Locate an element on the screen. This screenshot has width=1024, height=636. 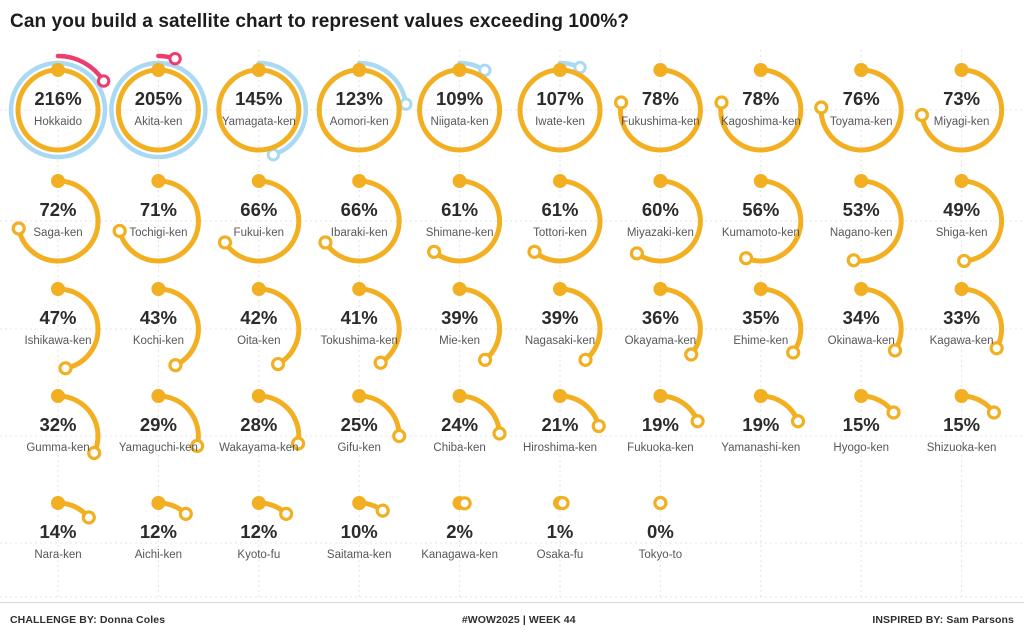
prefecture-label: Tochigi-ken is located at coordinates (158, 233).